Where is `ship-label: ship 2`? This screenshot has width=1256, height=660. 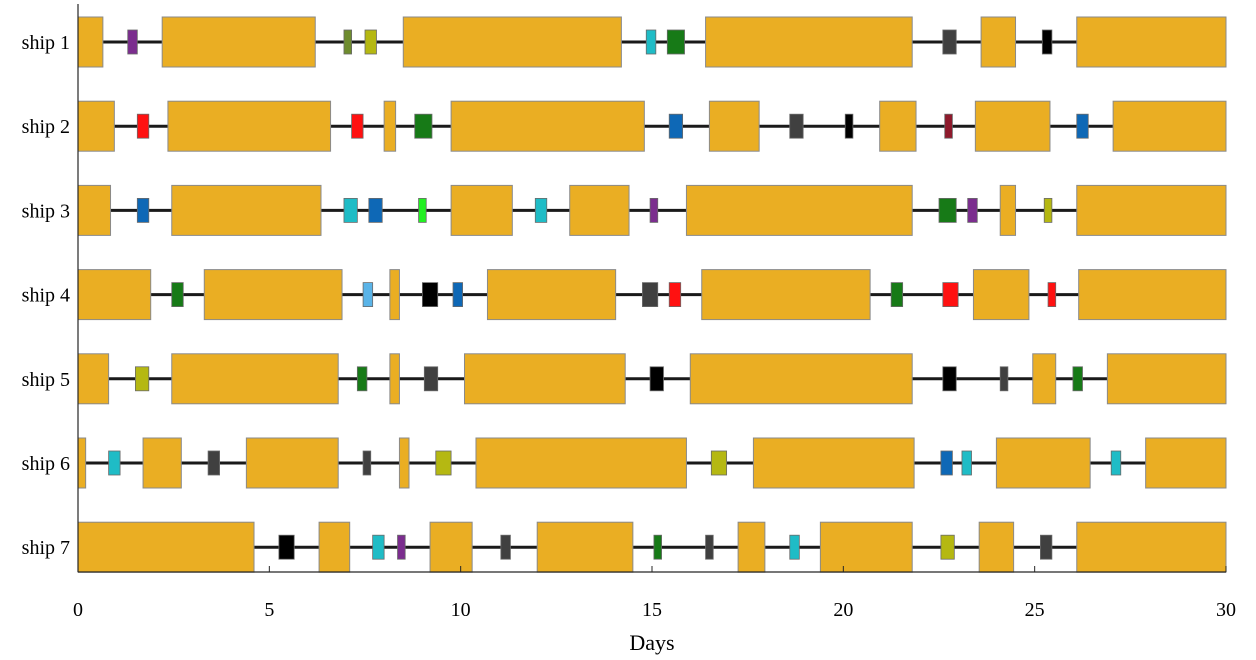 ship-label: ship 2 is located at coordinates (46, 127).